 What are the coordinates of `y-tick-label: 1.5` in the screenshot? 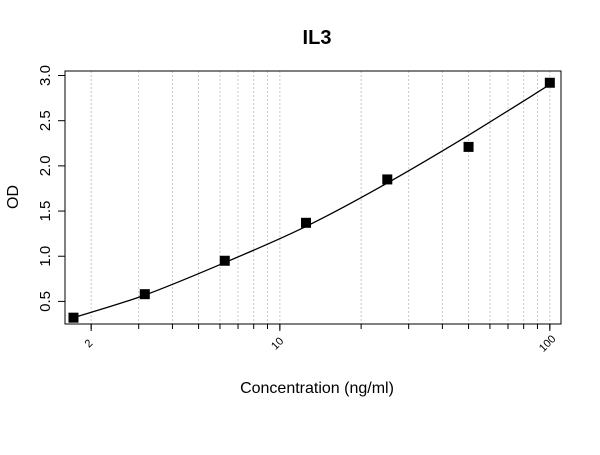 It's located at (45, 211).